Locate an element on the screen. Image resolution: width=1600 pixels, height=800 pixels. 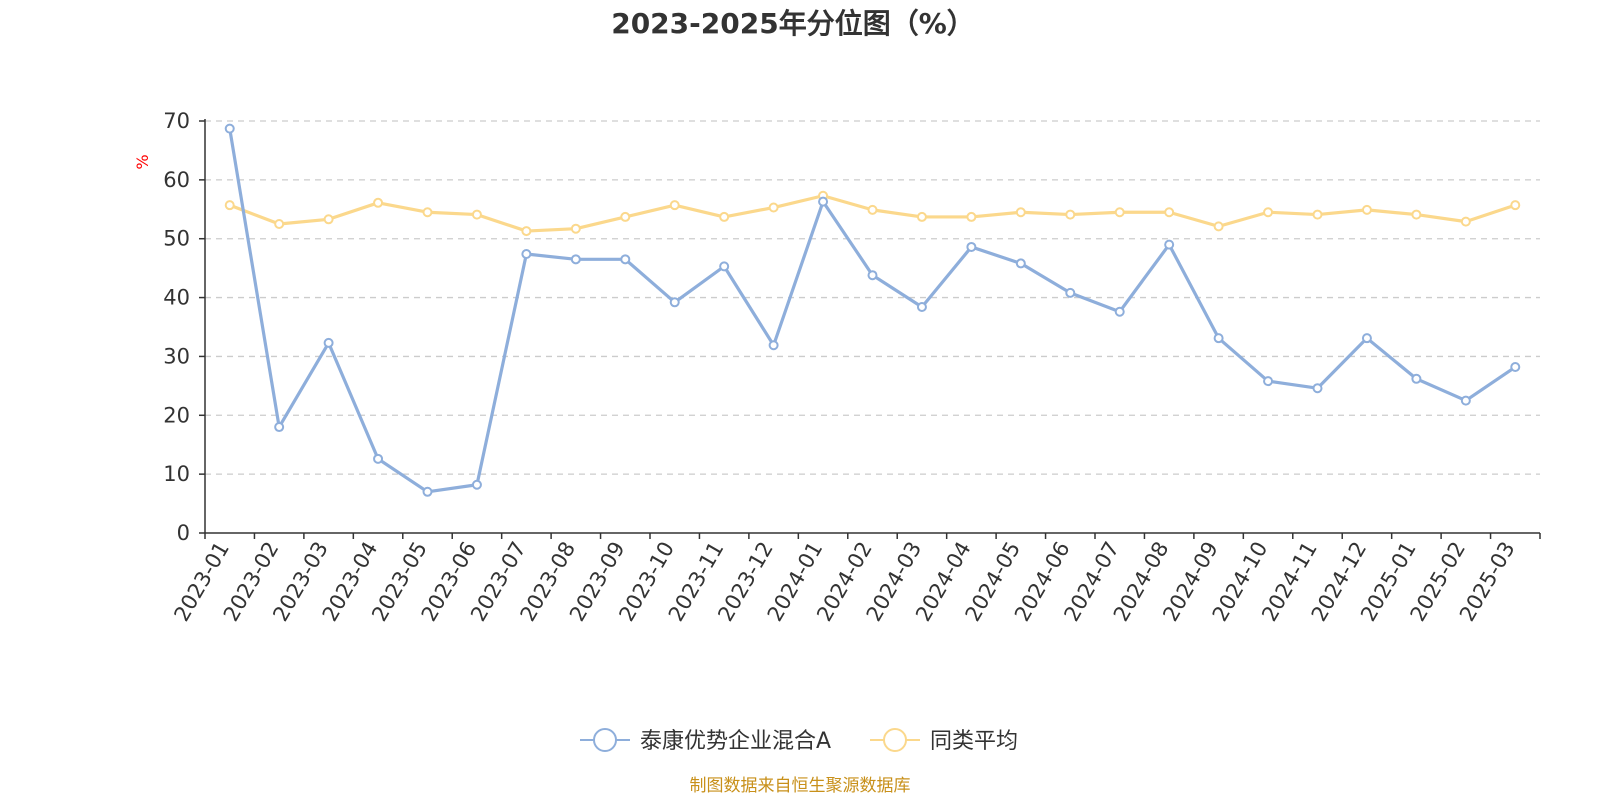
y-tick-label: 30 is located at coordinates (176, 356).